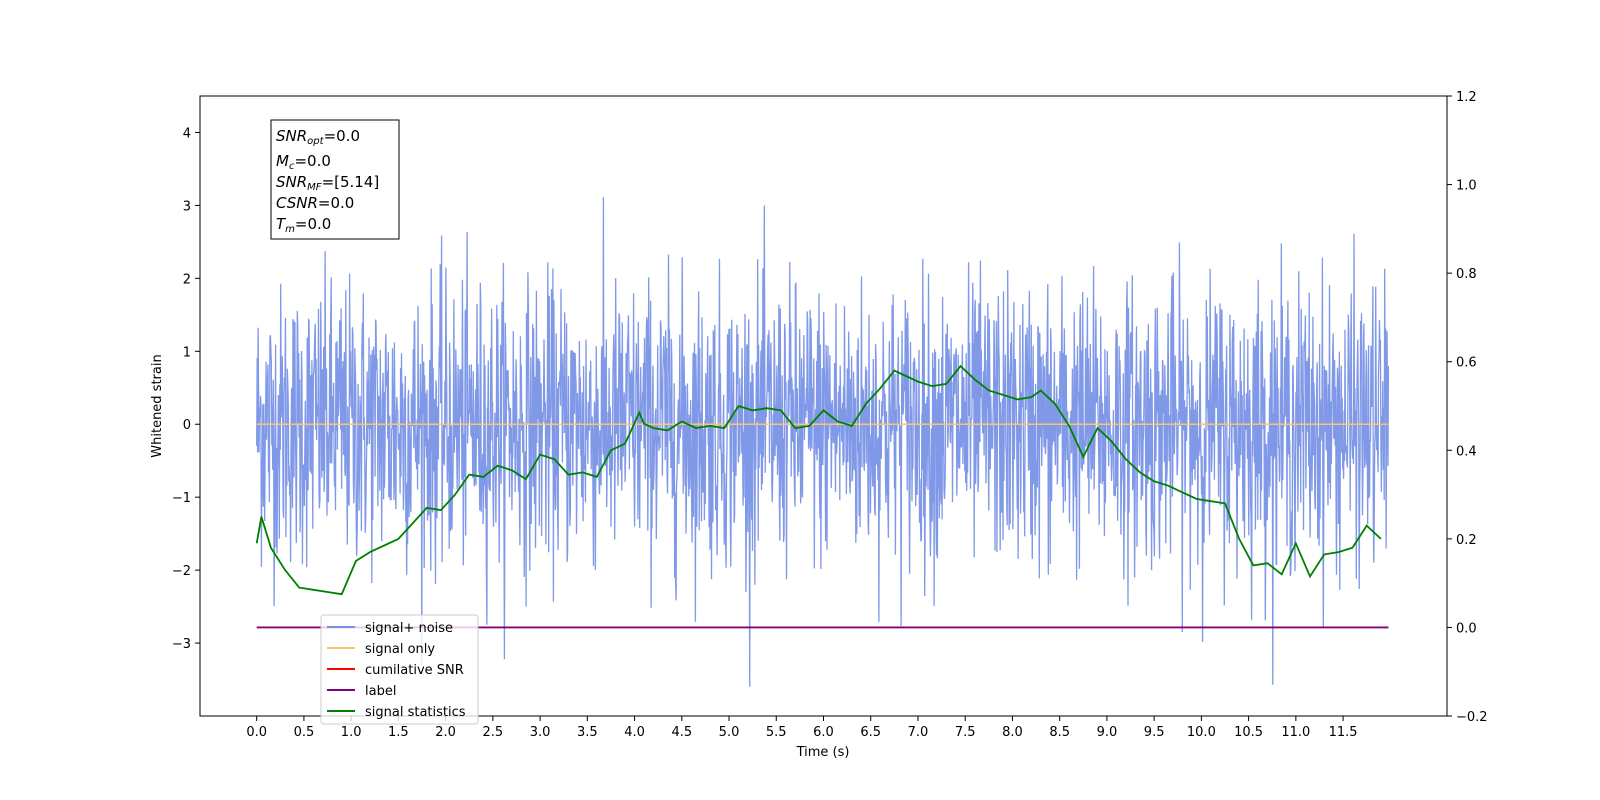  I want to click on y-left-tick-label: −3, so click(181, 644).